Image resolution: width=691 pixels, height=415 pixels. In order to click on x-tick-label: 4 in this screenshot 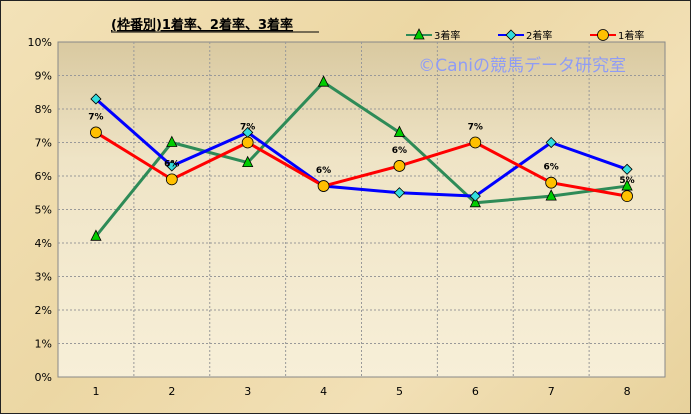, I will do `click(323, 391)`.